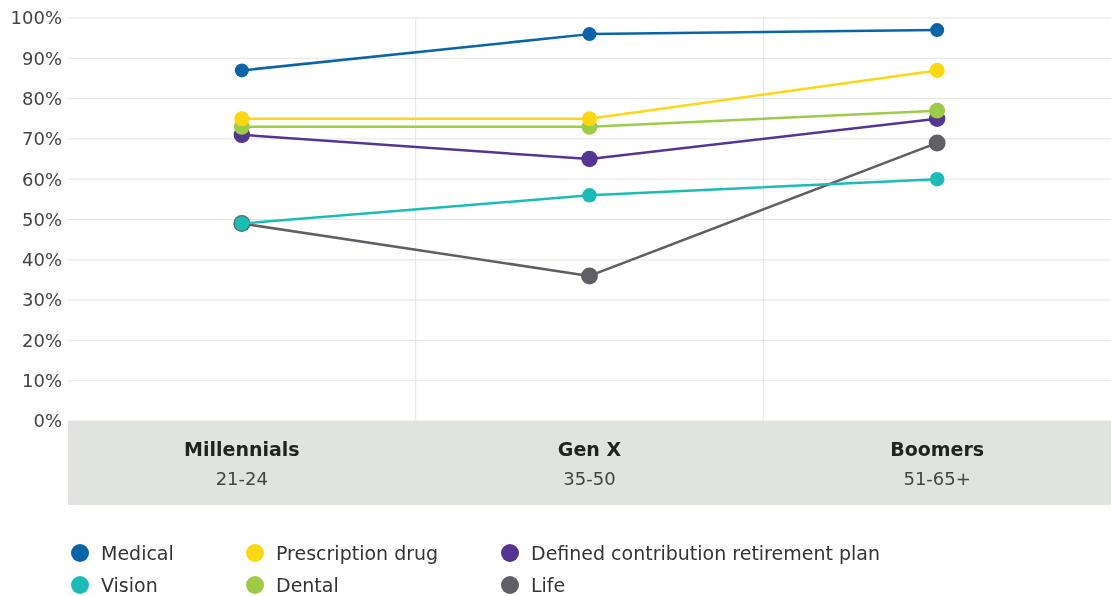 This screenshot has width=1111, height=596. What do you see at coordinates (129, 584) in the screenshot?
I see `legend-label: Vision` at bounding box center [129, 584].